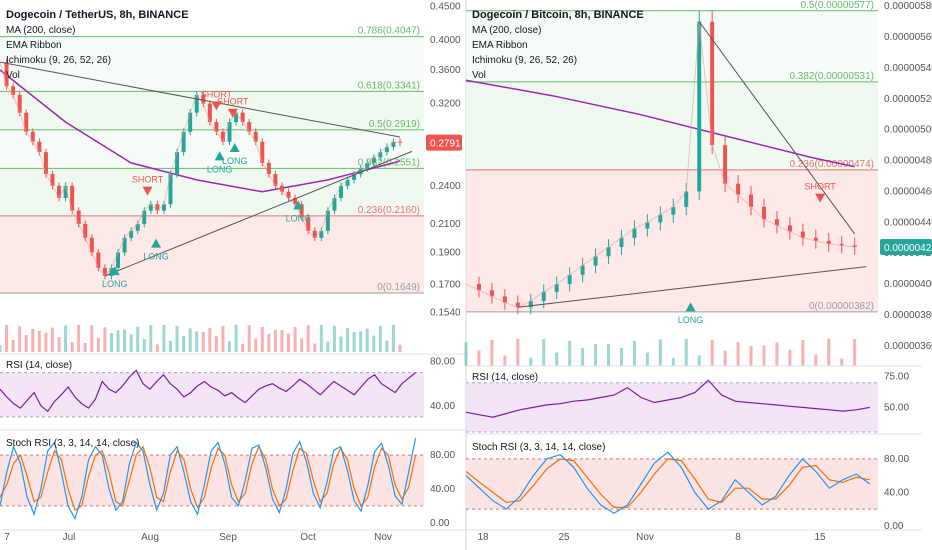 The image size is (932, 550). Describe the element at coordinates (645, 537) in the screenshot. I see `time-tick-label: Nov` at that location.